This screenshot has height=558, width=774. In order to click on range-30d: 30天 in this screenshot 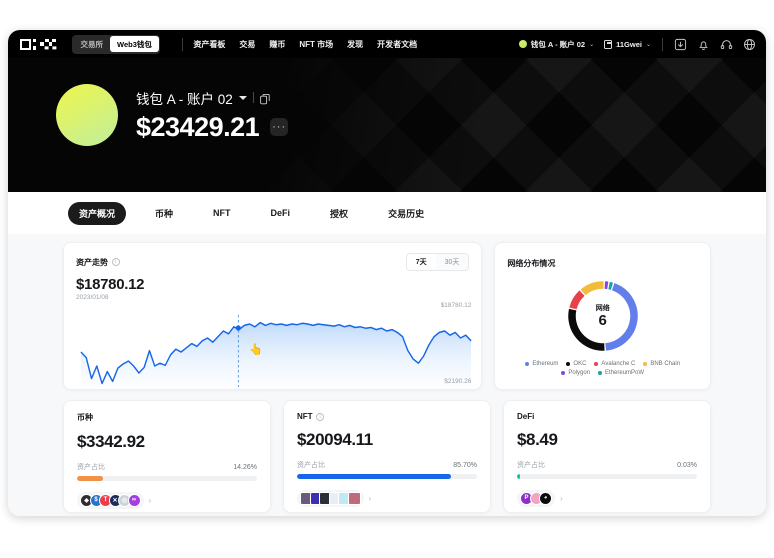, I will do `click(452, 262)`.